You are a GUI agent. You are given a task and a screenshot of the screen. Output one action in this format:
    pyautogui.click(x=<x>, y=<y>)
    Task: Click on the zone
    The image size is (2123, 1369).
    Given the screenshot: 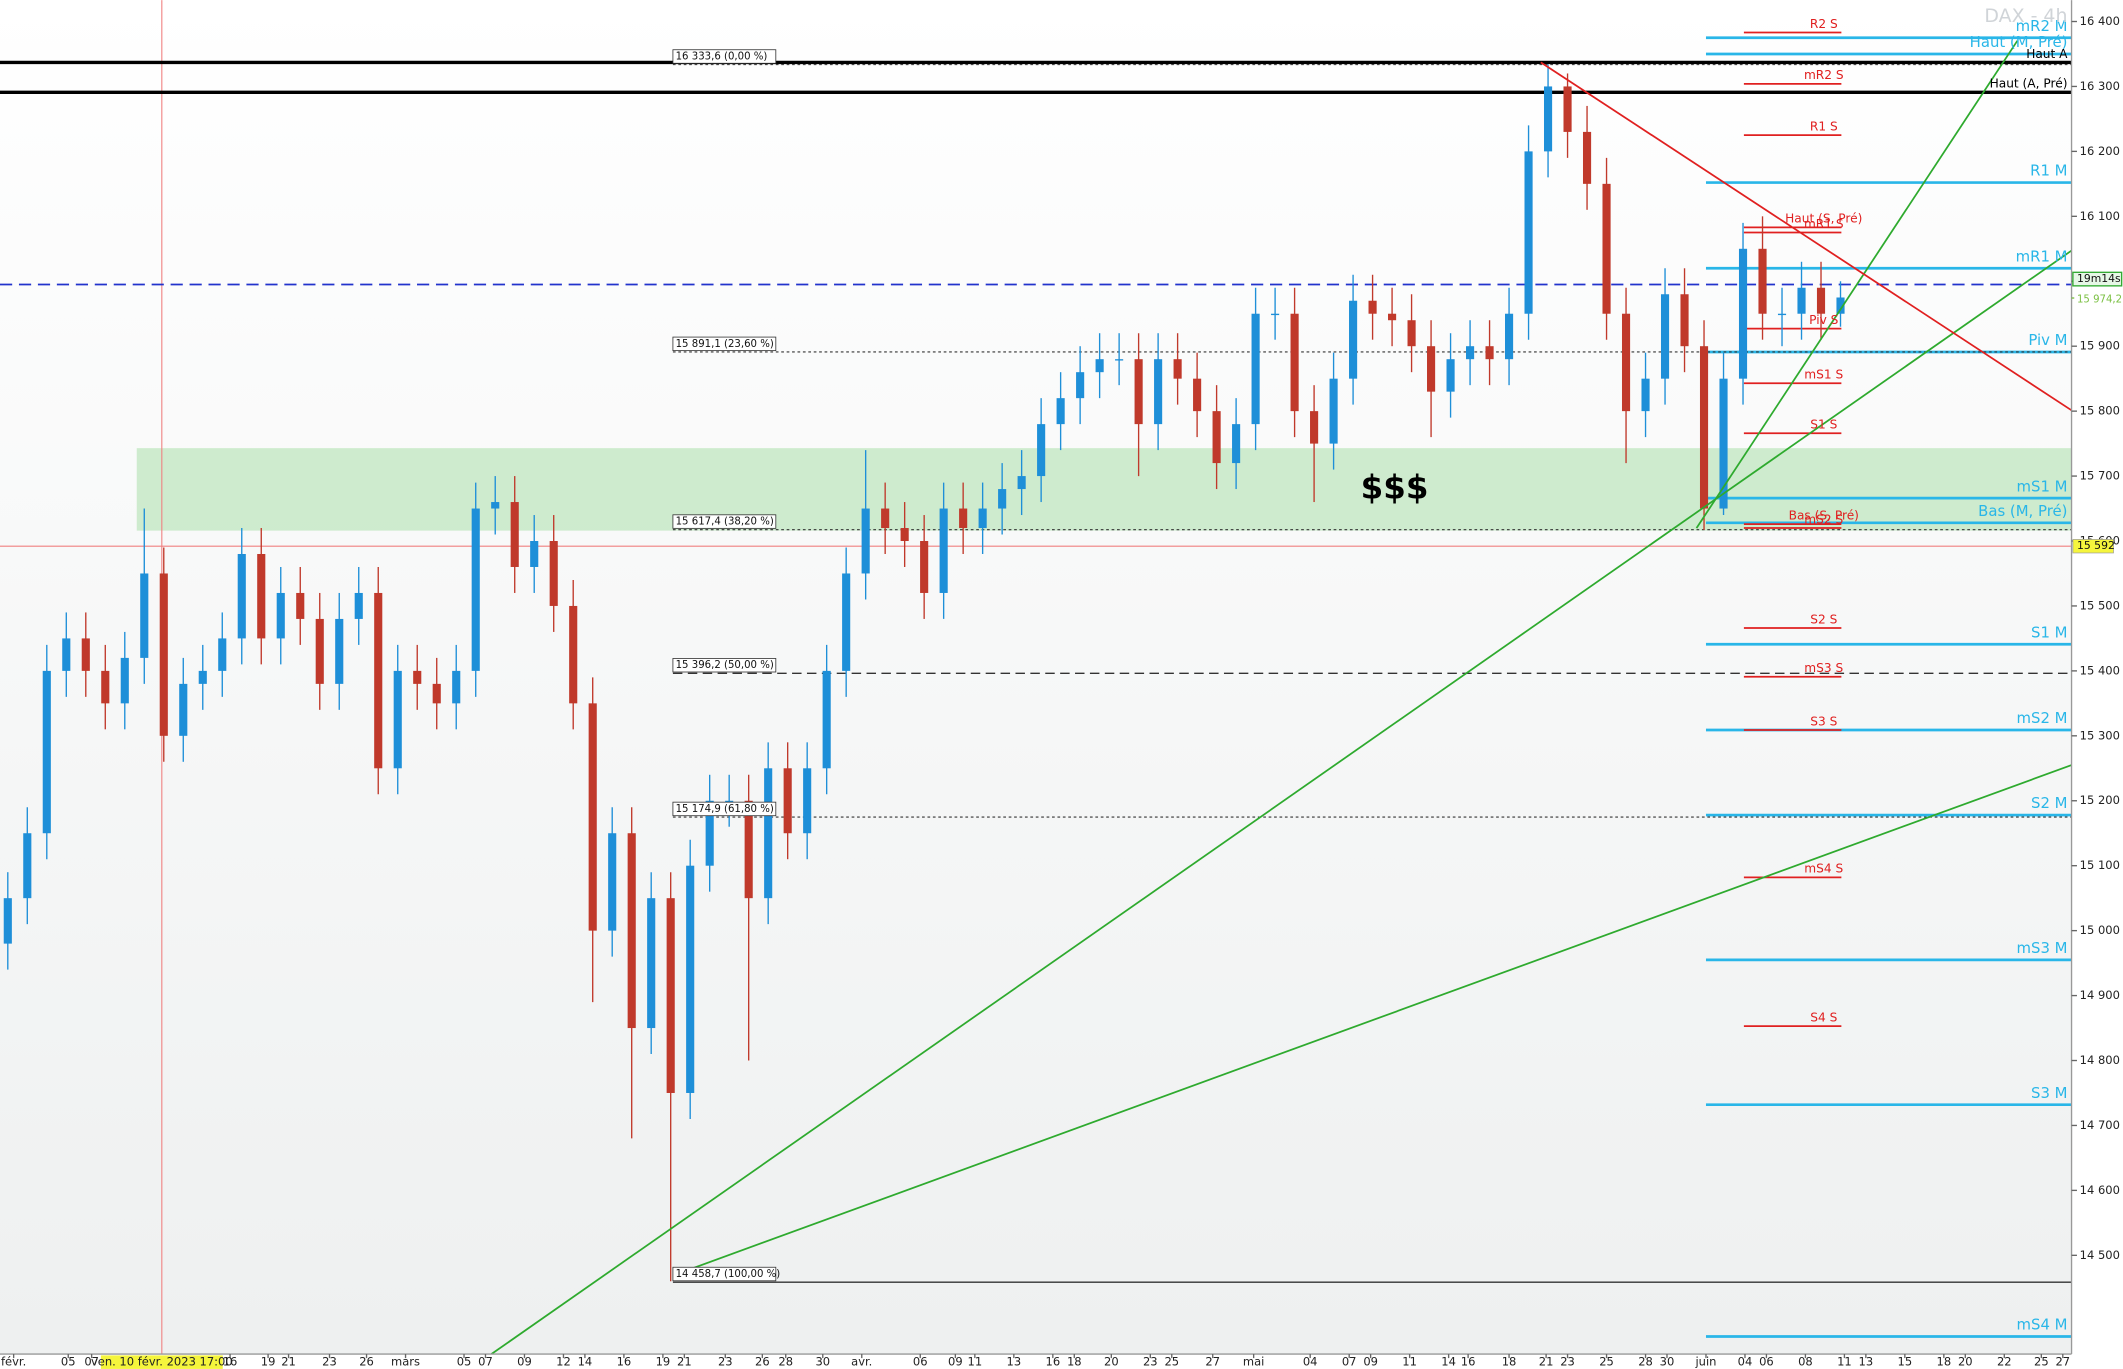 What is the action you would take?
    pyautogui.click(x=1104, y=489)
    